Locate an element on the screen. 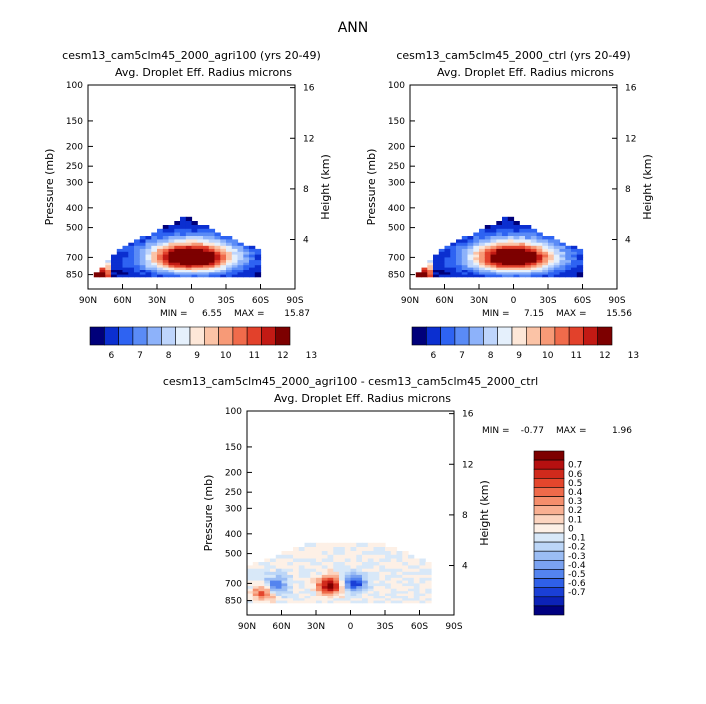 Image resolution: width=706 pixels, height=704 pixels. y-tick-label: 400 is located at coordinates (74, 209).